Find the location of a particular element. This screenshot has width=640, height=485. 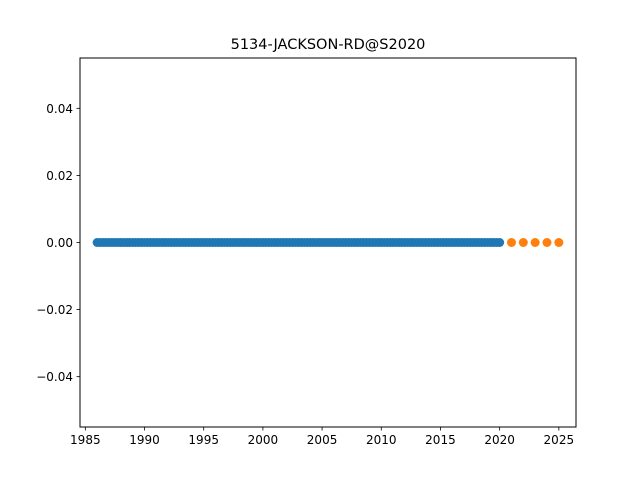

x-tick-label: 1990 is located at coordinates (144, 440).